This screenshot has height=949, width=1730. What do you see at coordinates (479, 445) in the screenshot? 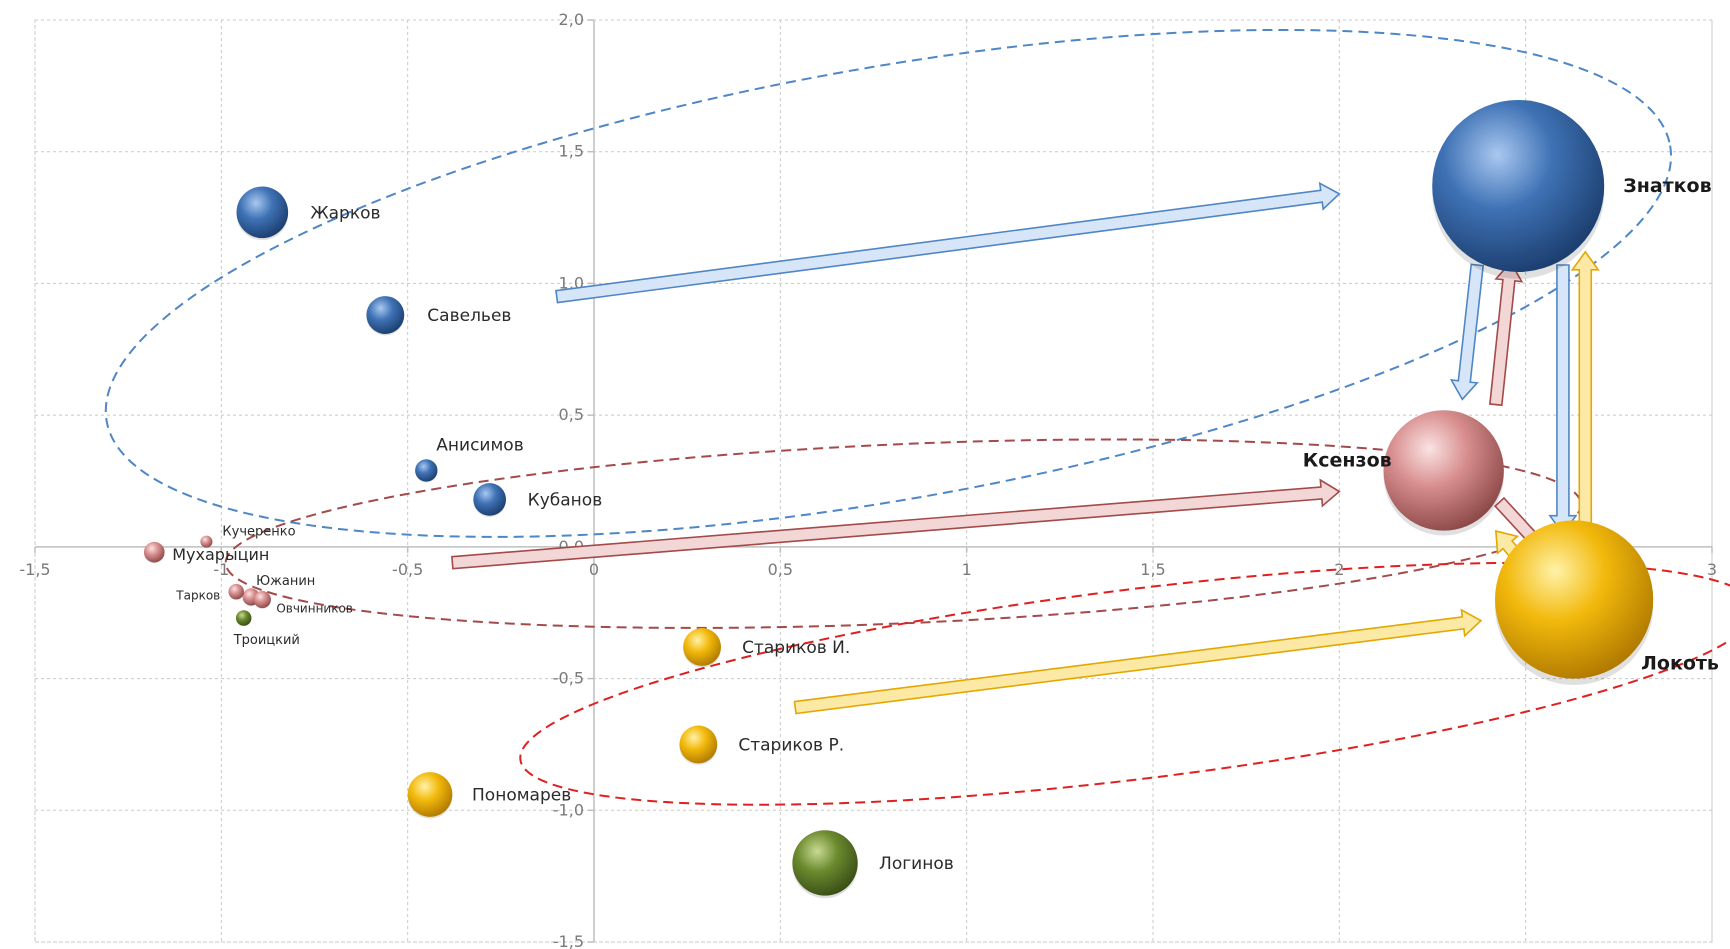
I see `bubble-label: Анисимов` at bounding box center [479, 445].